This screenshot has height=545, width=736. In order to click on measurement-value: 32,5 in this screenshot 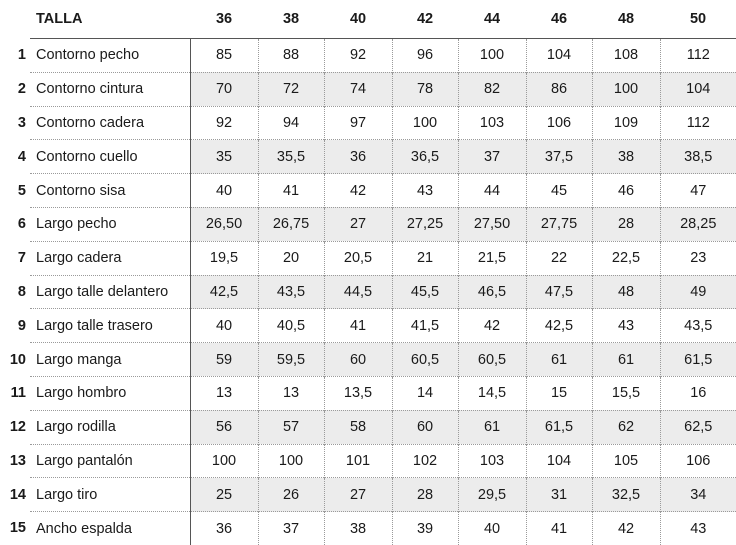, I will do `click(626, 494)`.